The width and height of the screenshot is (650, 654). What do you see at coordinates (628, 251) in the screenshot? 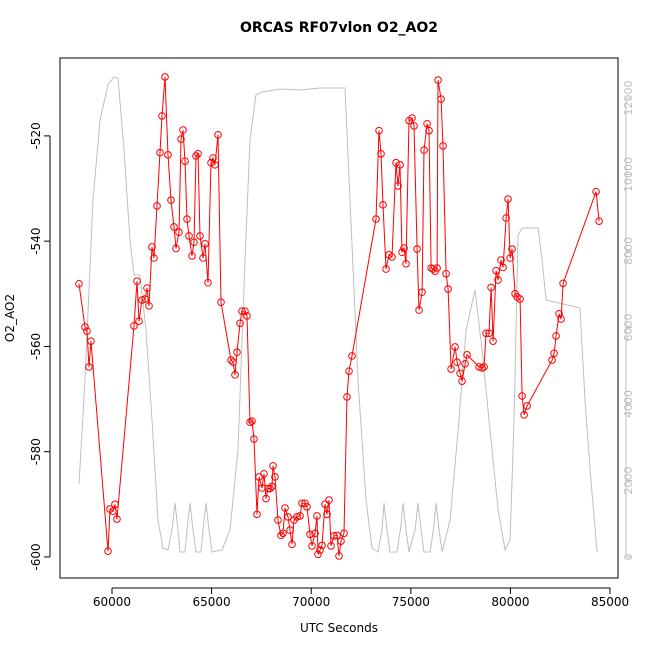
I see `y2-tick-label: 8000` at bounding box center [628, 251].